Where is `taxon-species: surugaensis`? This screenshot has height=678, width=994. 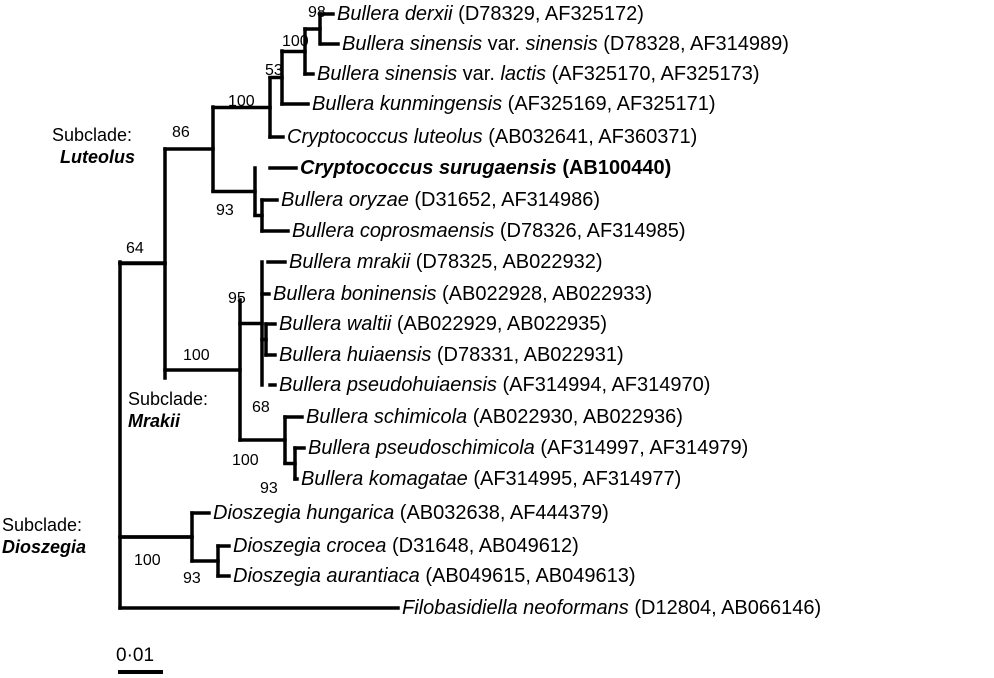 taxon-species: surugaensis is located at coordinates (497, 168).